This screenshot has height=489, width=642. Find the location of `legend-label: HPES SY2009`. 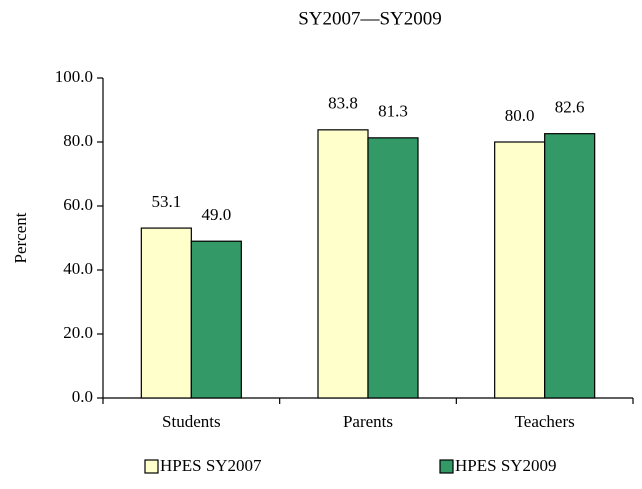

legend-label: HPES SY2009 is located at coordinates (506, 465).